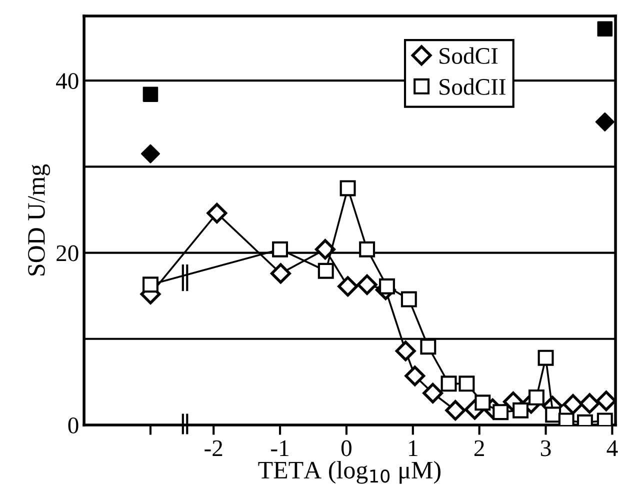 The height and width of the screenshot is (500, 618). Describe the element at coordinates (213, 448) in the screenshot. I see `x-tick-label: -2` at that location.